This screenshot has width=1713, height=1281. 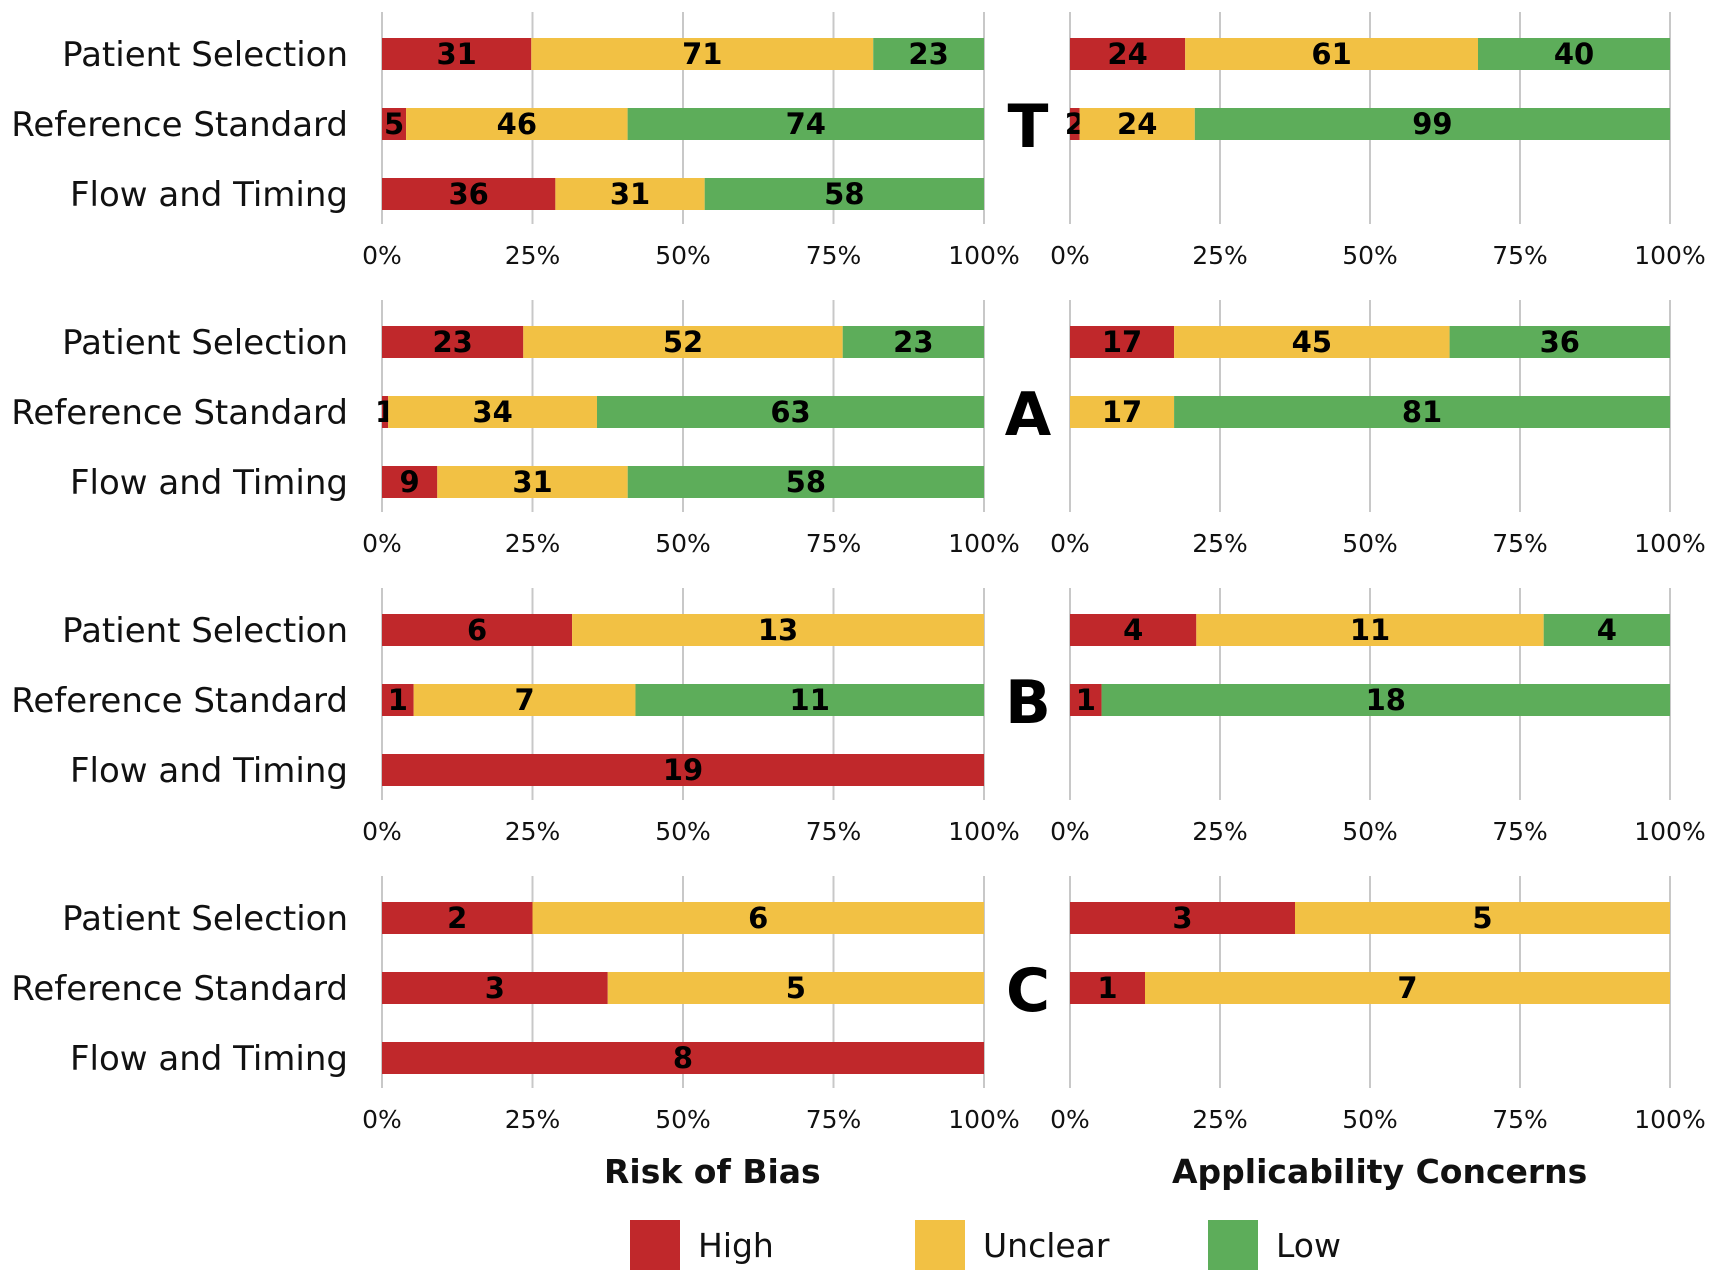 I want to click on bar-segment-t-risk-flow-and-timing-low, so click(x=844, y=194).